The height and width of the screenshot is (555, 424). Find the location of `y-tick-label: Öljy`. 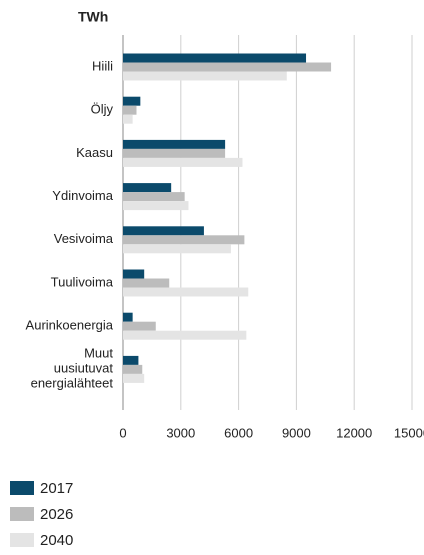

y-tick-label: Öljy is located at coordinates (102, 109).